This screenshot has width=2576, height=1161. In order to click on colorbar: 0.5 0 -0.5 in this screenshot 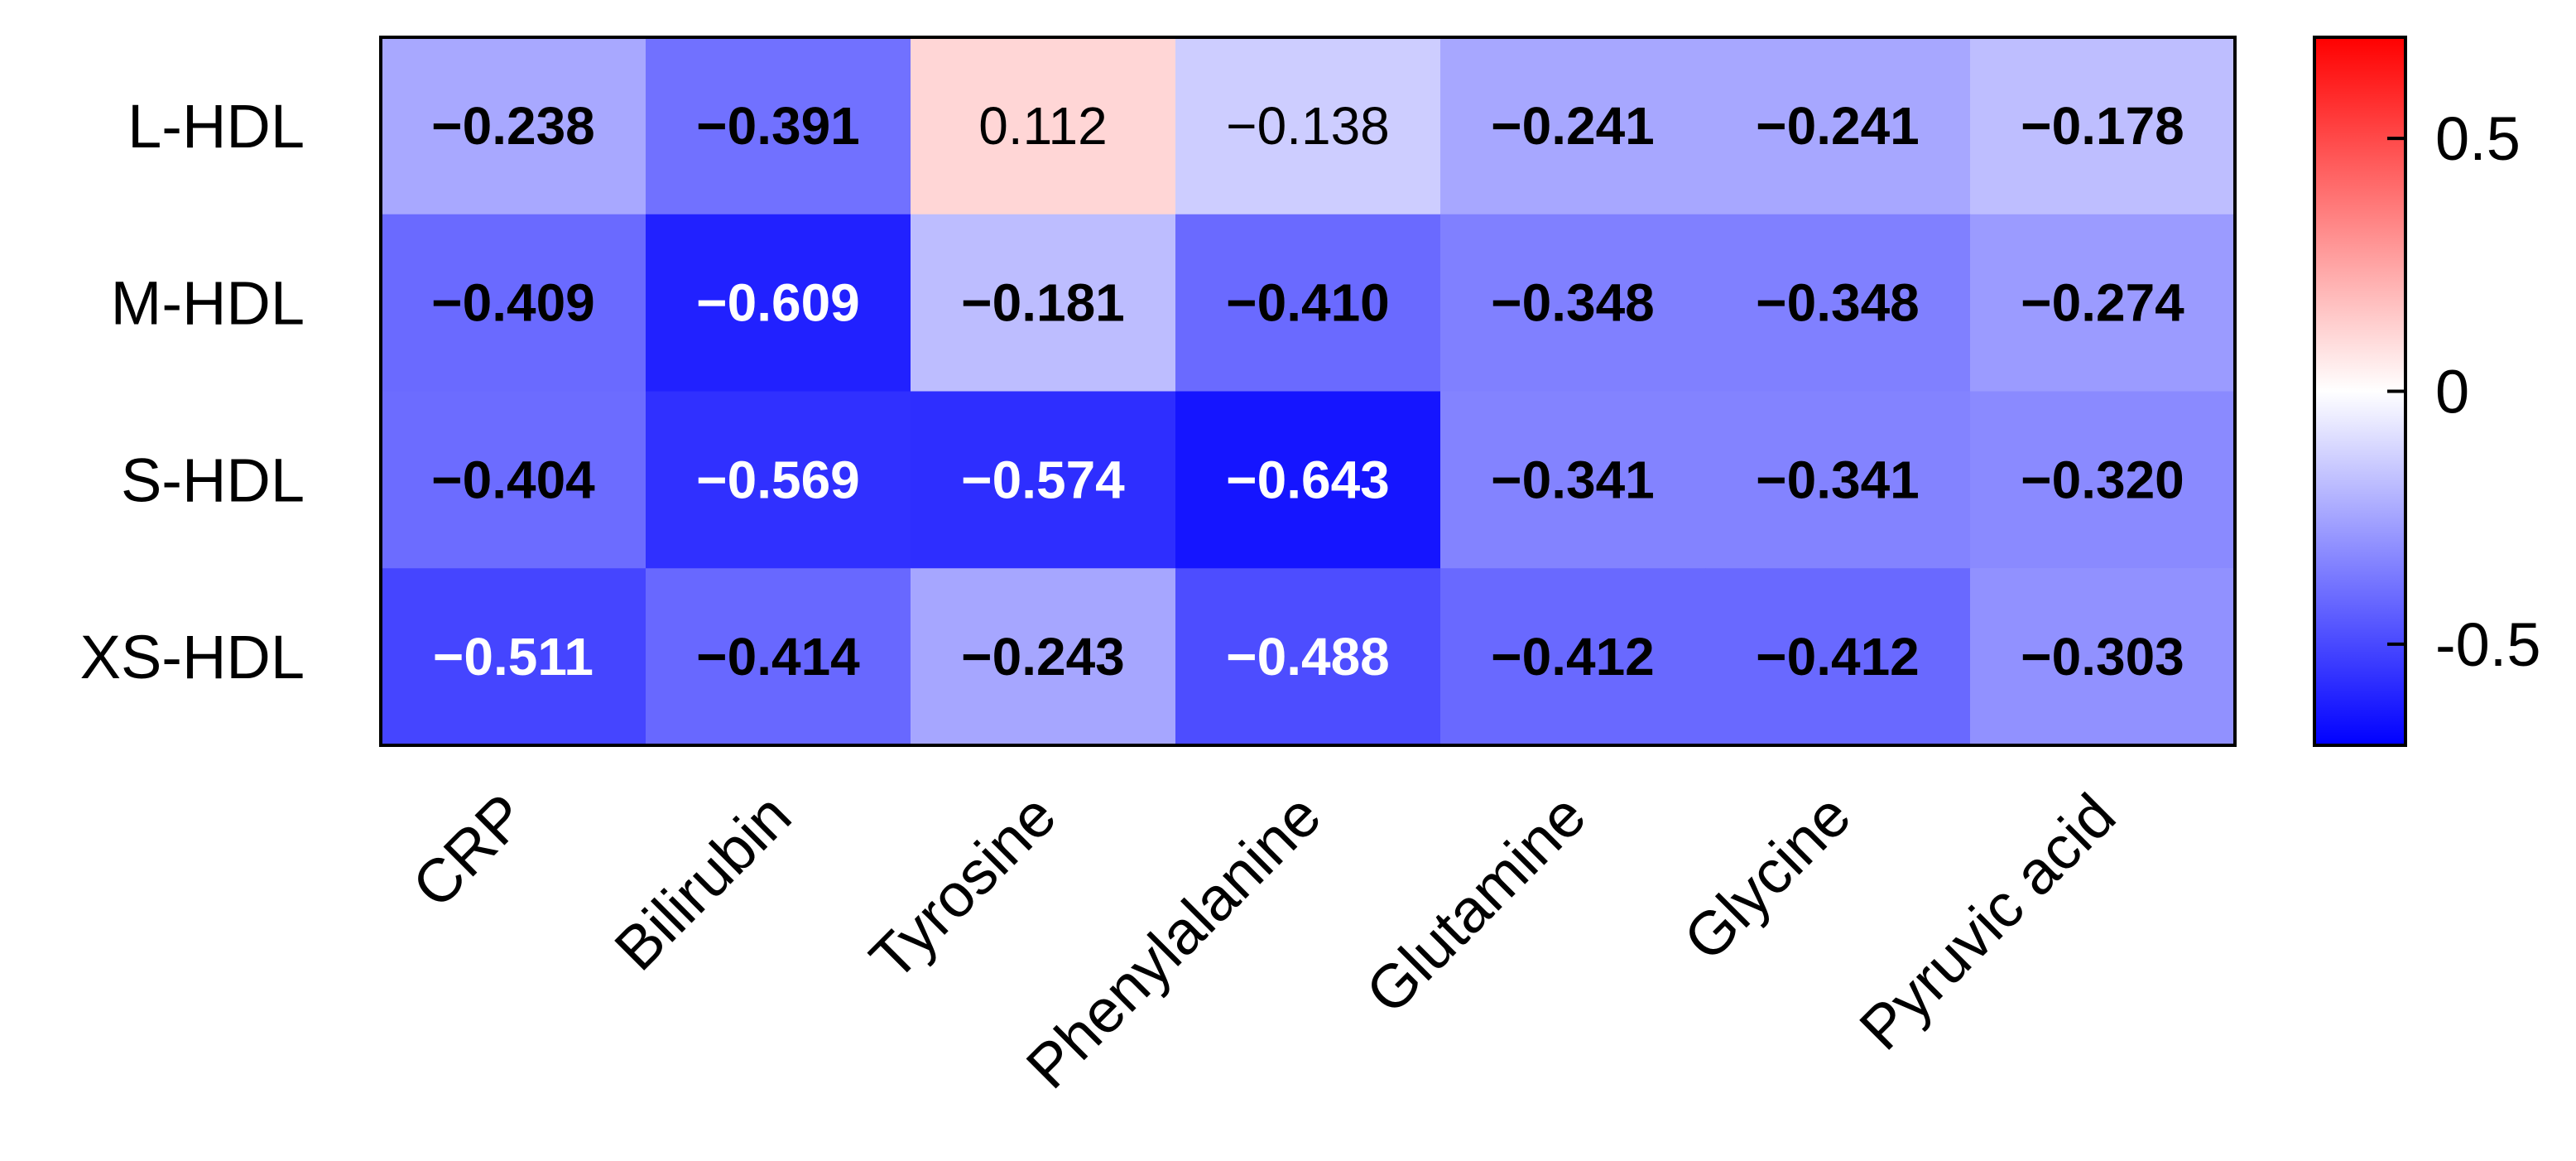, I will do `click(2427, 391)`.